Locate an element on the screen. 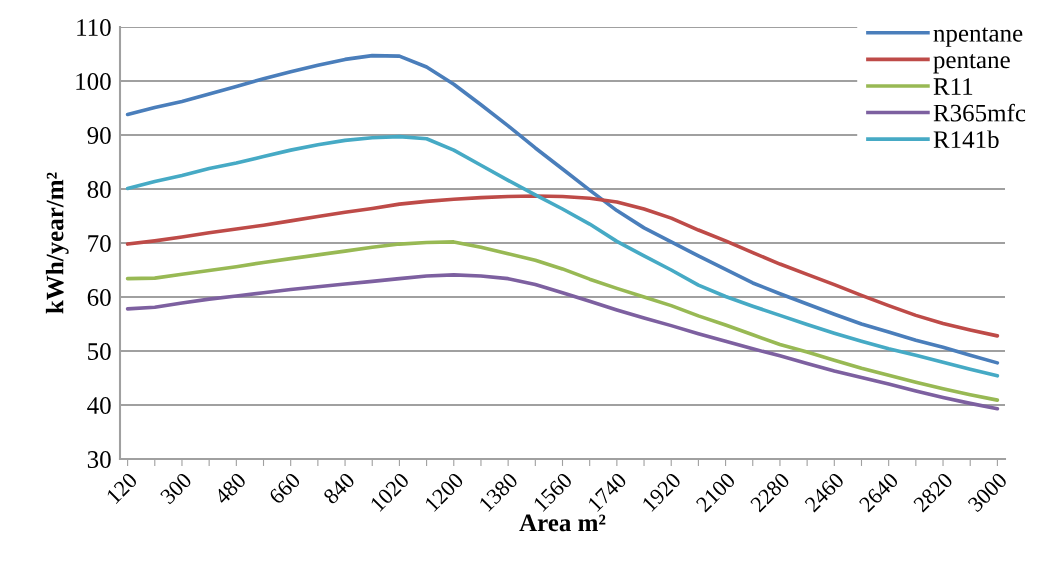 The width and height of the screenshot is (1040, 564). y-tick-label: 60 is located at coordinates (99, 297).